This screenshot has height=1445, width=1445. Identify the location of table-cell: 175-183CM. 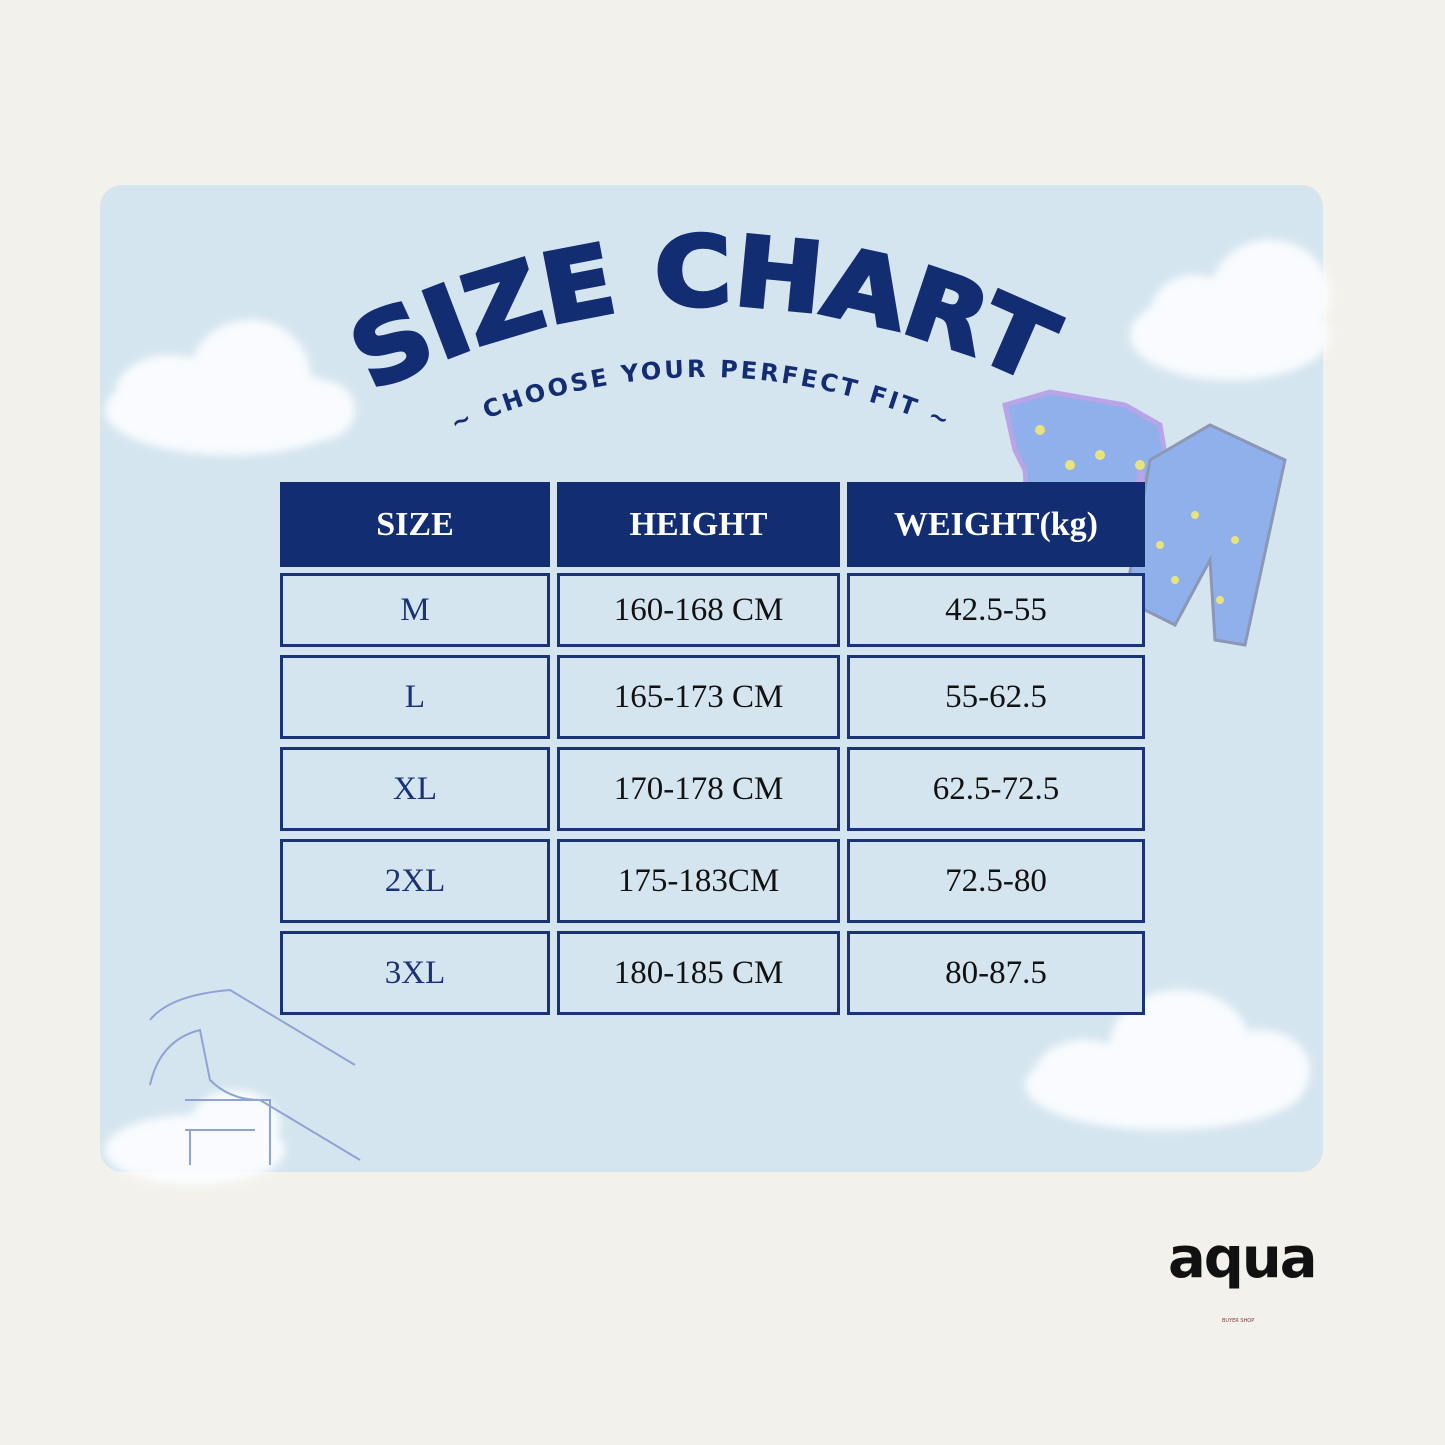
(698, 881).